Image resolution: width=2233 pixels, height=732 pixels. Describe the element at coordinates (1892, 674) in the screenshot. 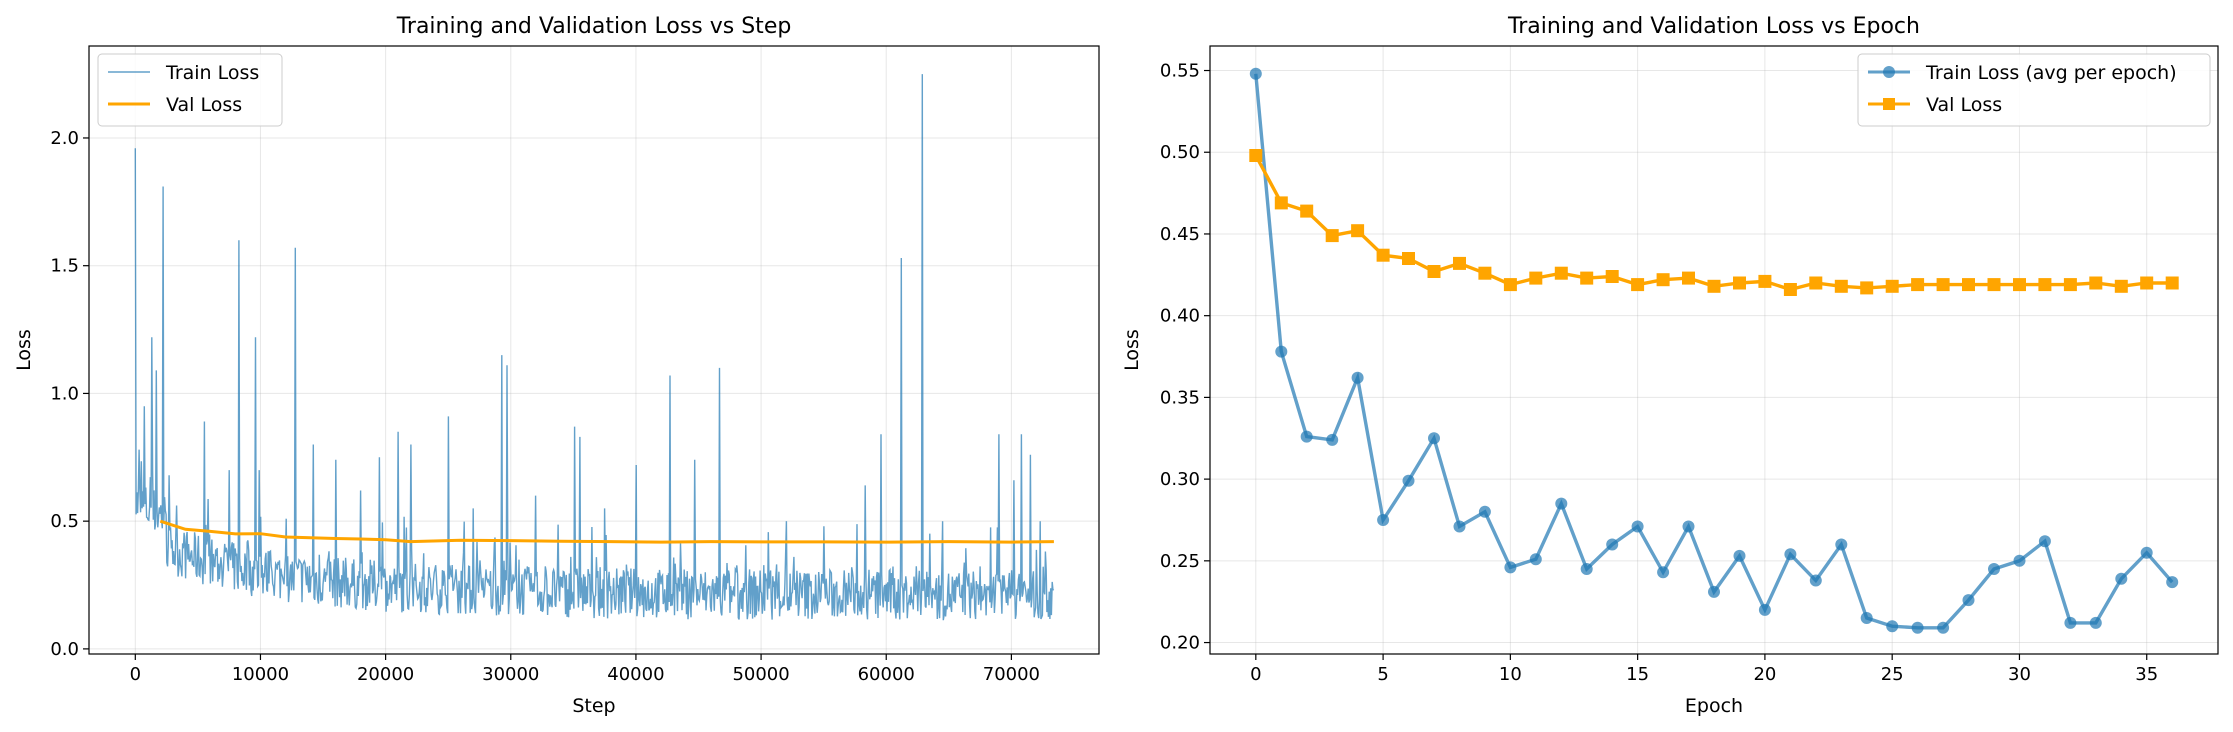

I see `x-tick-label: 25` at that location.